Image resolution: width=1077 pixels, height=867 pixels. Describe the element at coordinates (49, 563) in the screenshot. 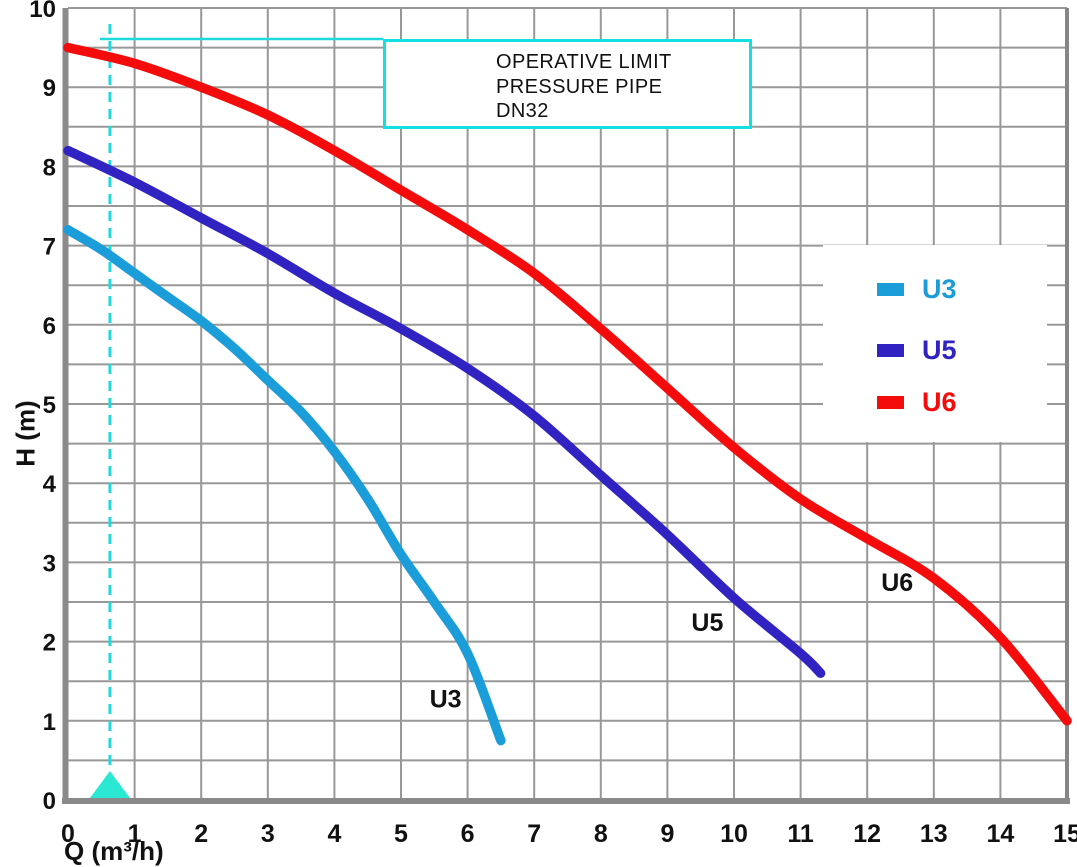

I see `y-tick-label: 3` at that location.